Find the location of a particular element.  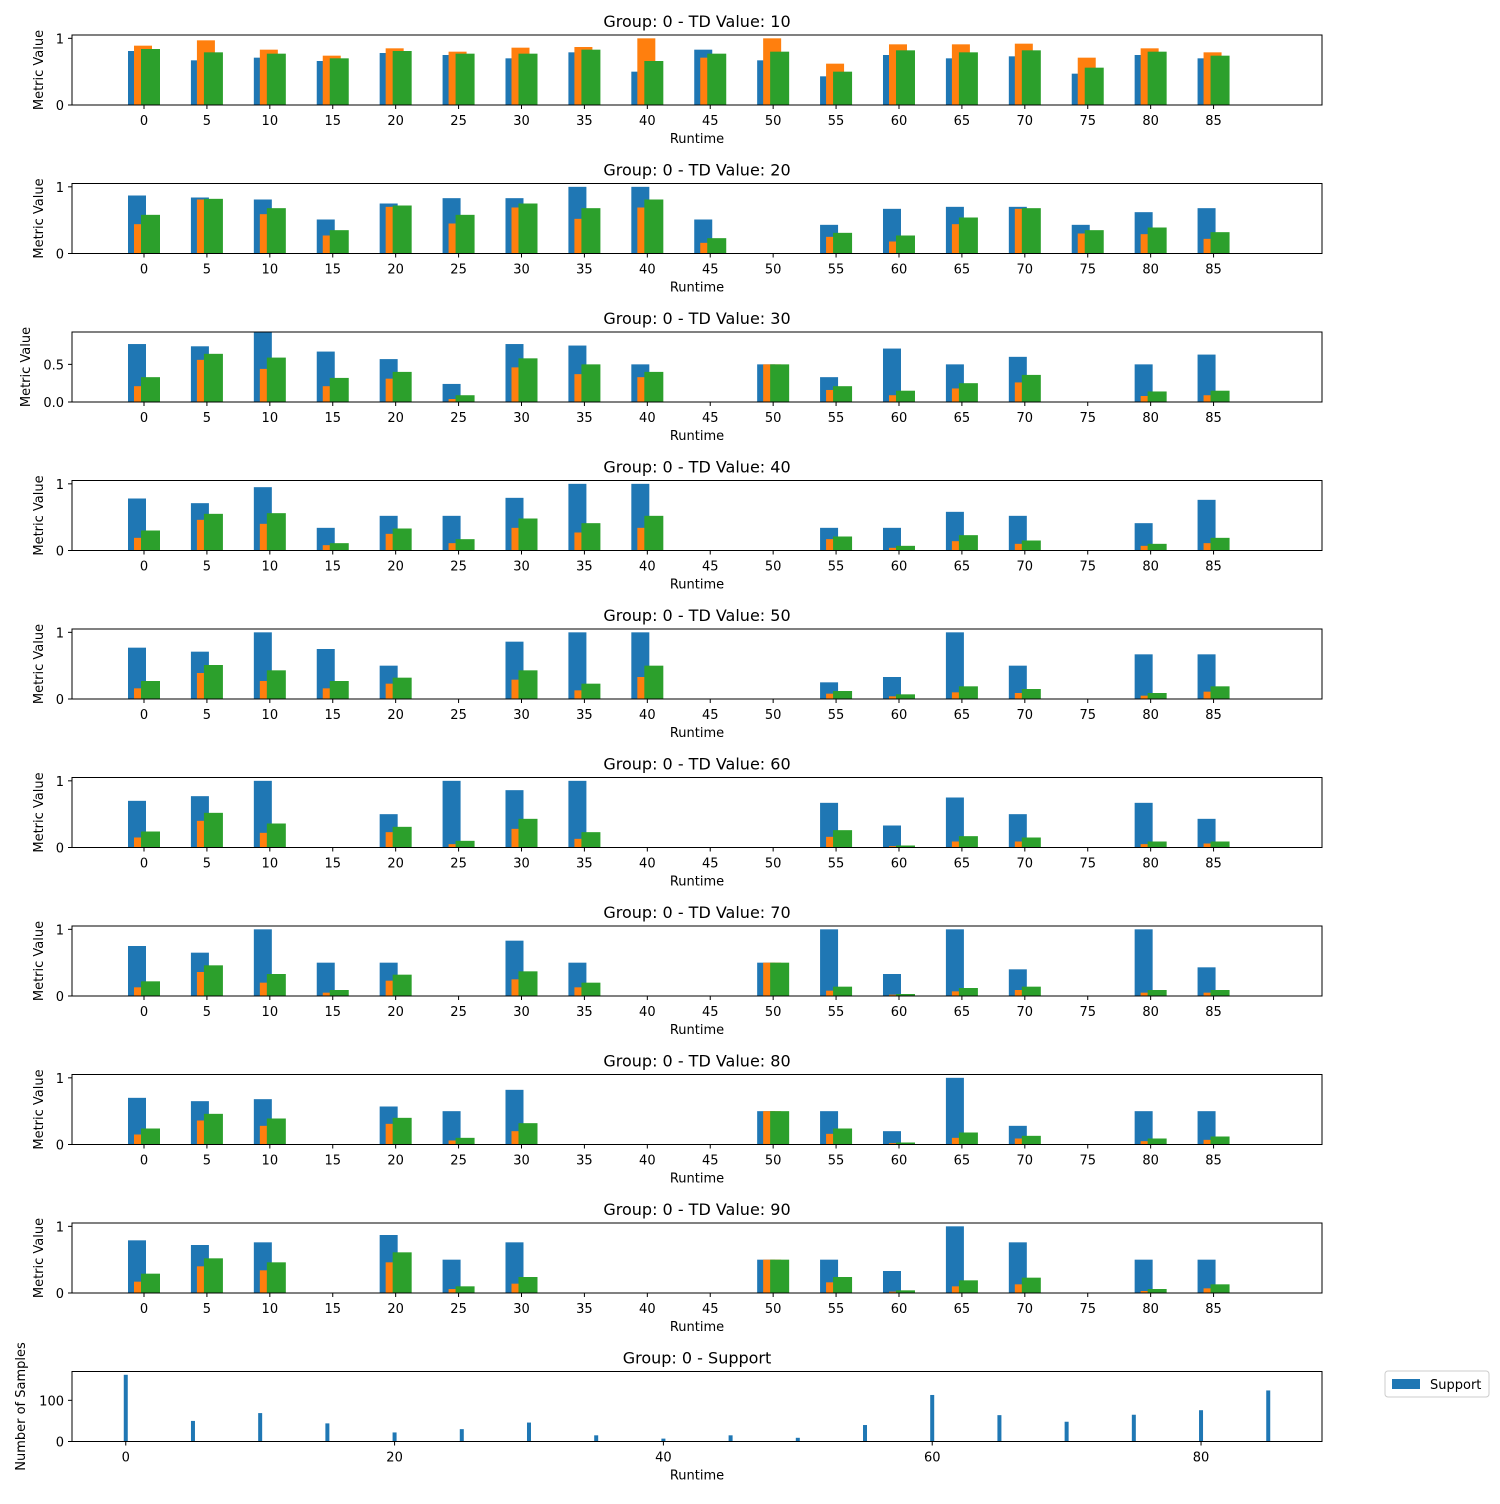

x-tick-label: 65 is located at coordinates (962, 715).